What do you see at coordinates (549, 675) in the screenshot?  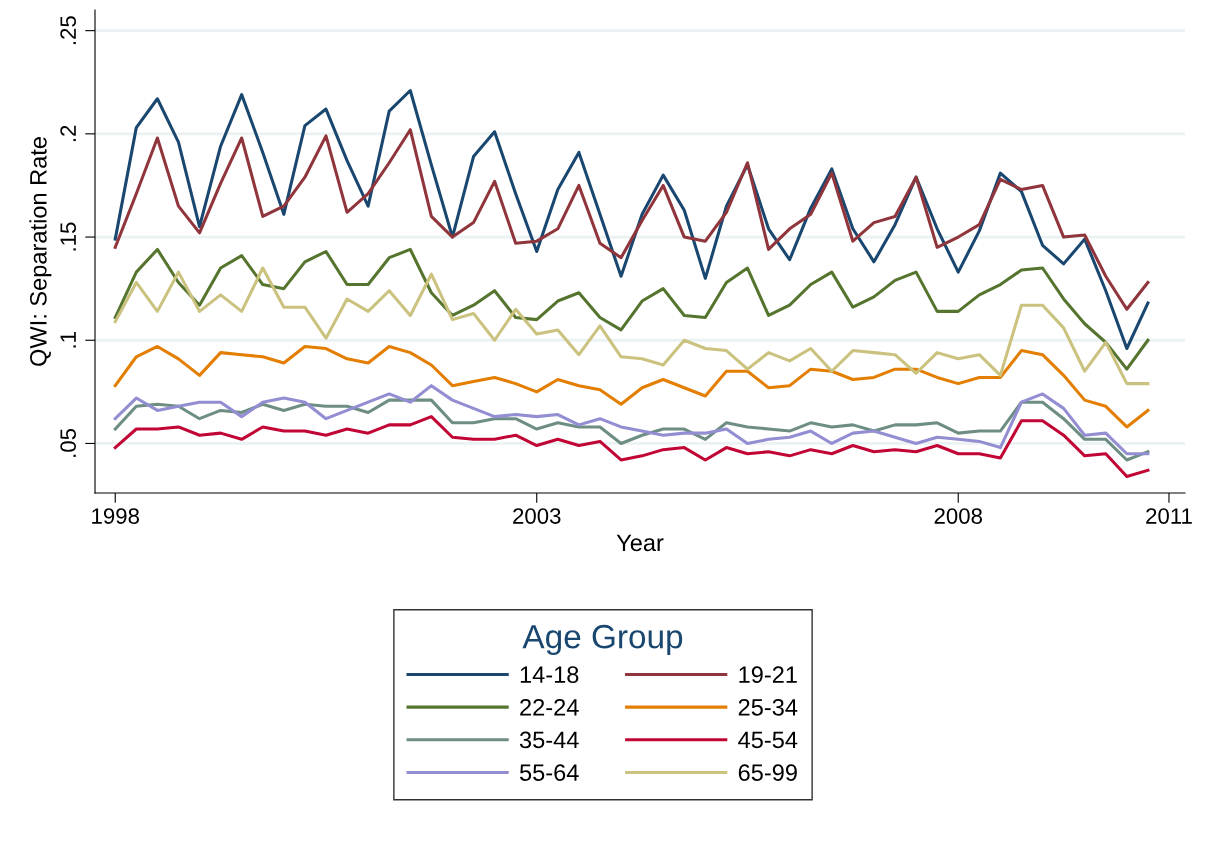 I see `legend-label: 14-18` at bounding box center [549, 675].